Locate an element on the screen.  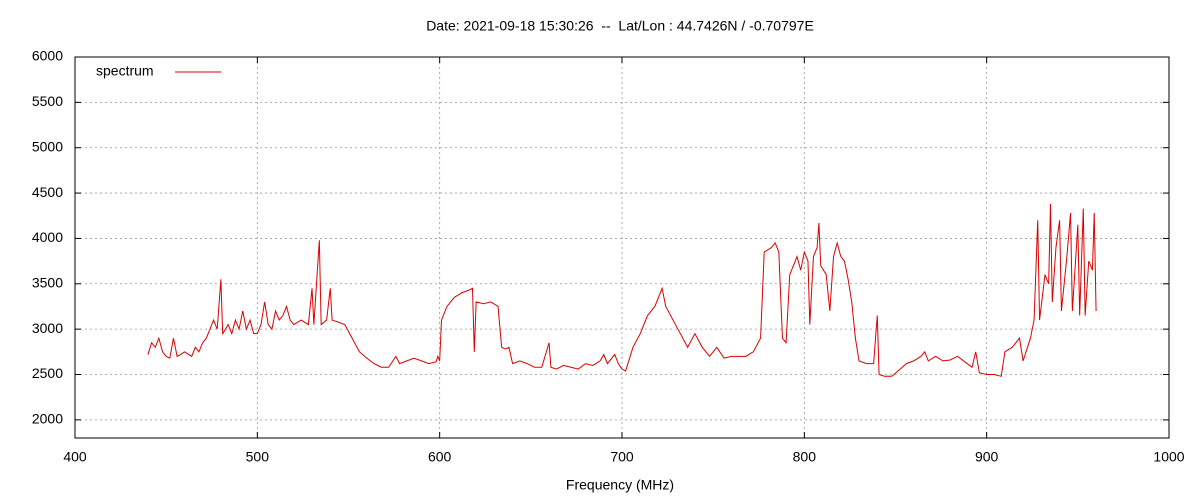
legend-label: spectrum is located at coordinates (125, 71).